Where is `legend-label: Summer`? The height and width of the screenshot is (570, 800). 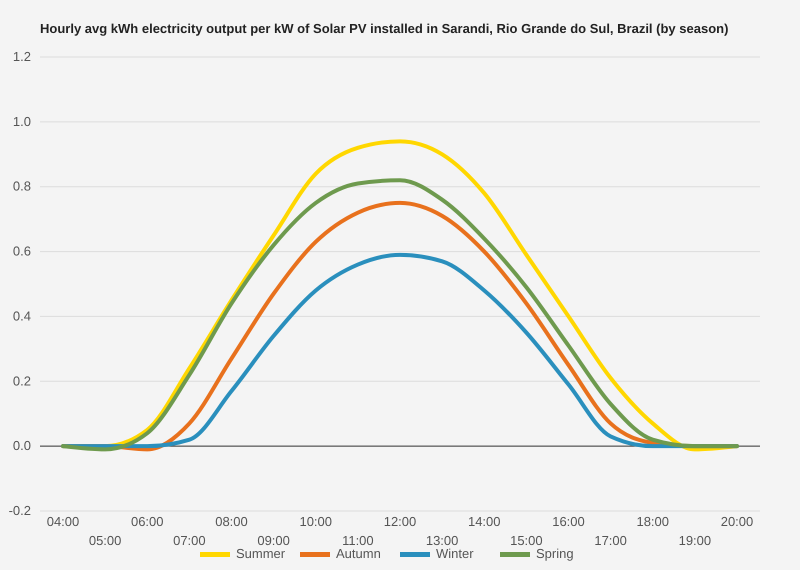 legend-label: Summer is located at coordinates (261, 553).